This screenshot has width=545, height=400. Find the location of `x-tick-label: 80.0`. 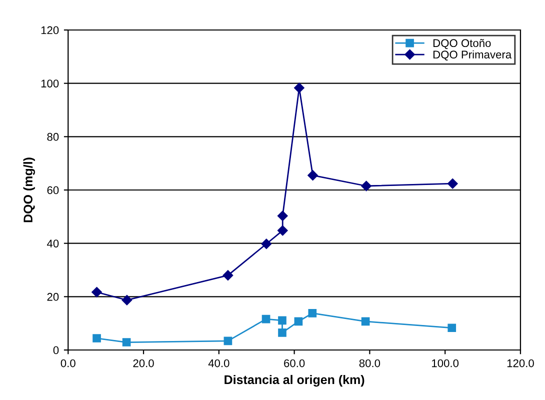

x-tick-label: 80.0 is located at coordinates (369, 363).